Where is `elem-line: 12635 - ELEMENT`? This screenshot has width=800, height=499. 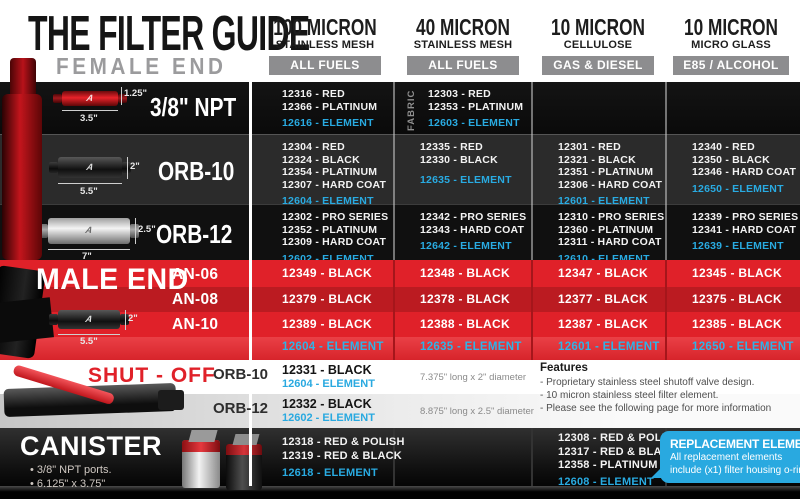
elem-line: 12635 - ELEMENT is located at coordinates (466, 180).